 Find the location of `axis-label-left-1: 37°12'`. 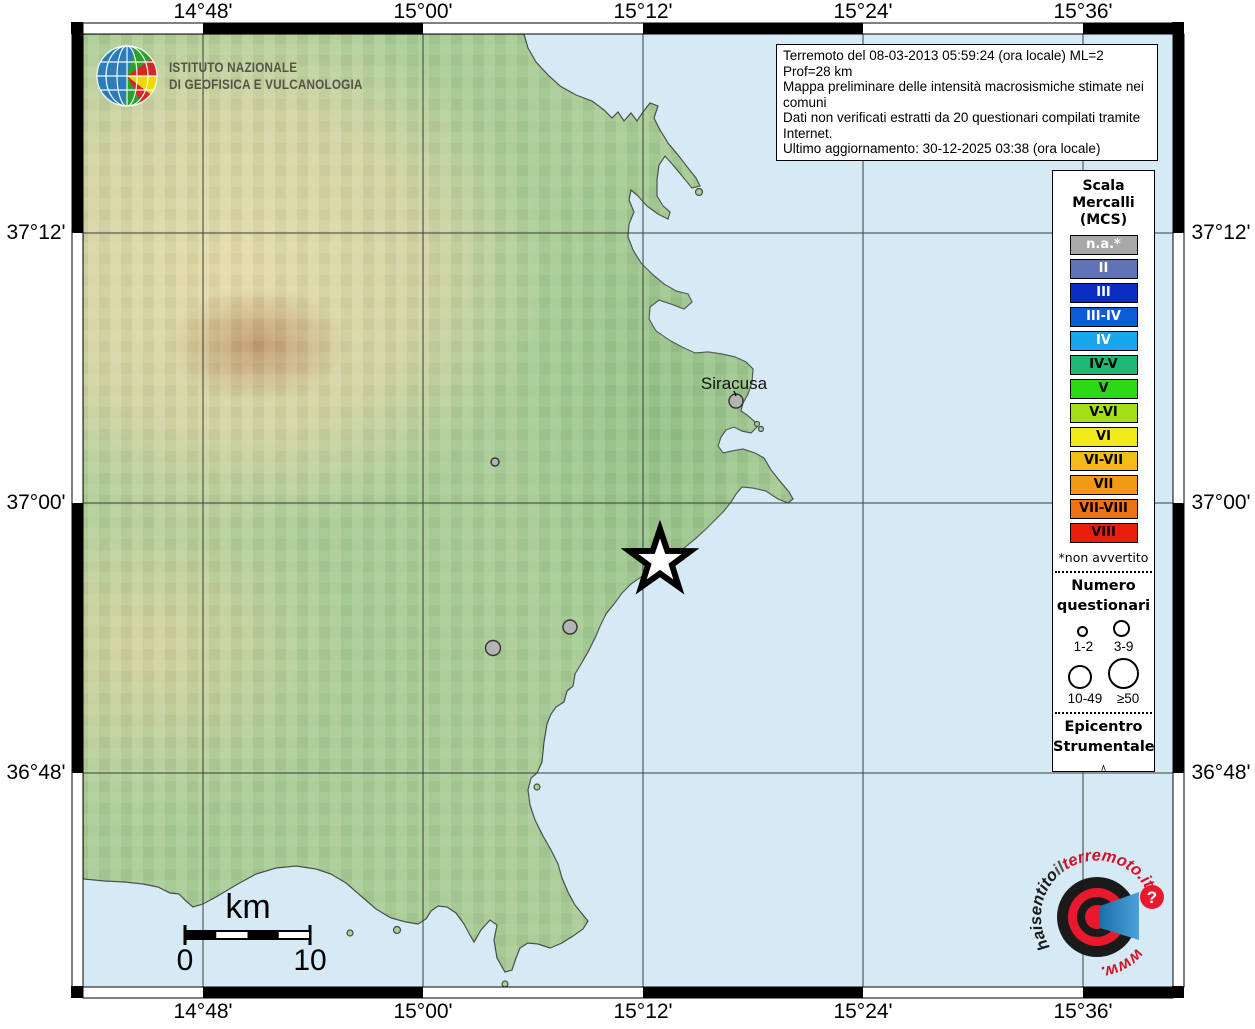

axis-label-left-1: 37°12' is located at coordinates (36, 232).